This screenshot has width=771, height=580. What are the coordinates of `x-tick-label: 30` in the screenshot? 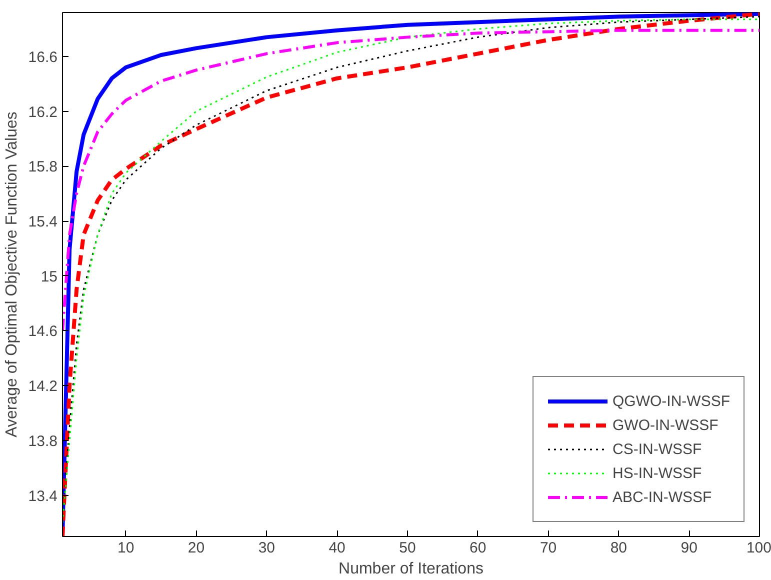 It's located at (267, 548).